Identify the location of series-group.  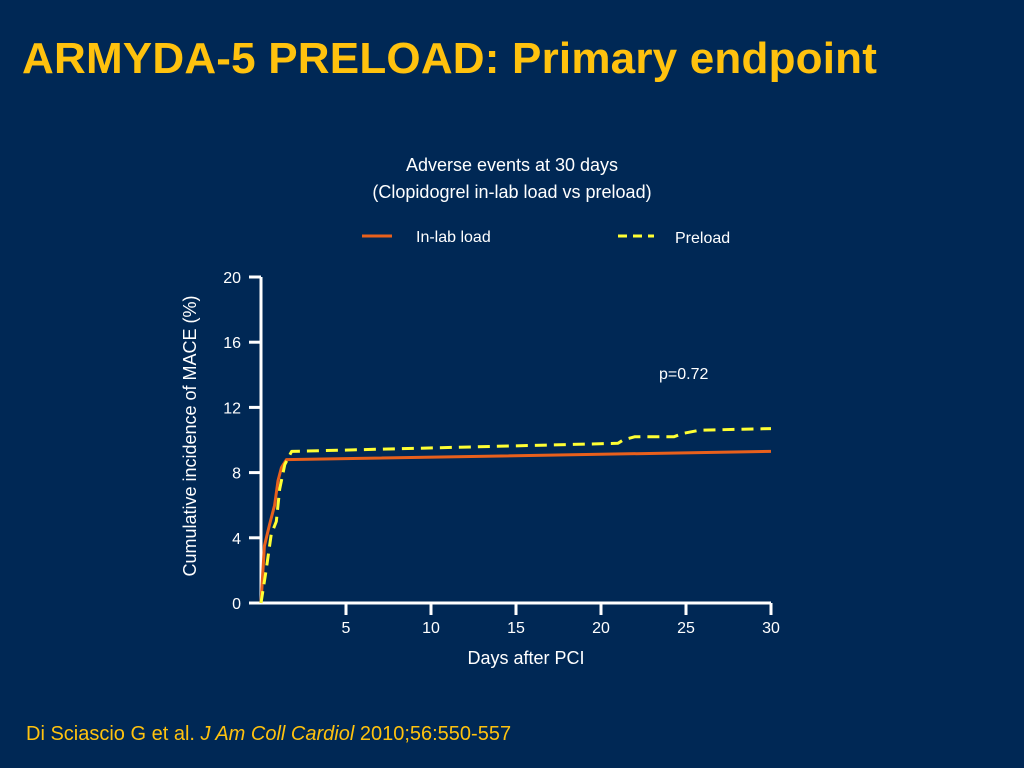
(515, 515).